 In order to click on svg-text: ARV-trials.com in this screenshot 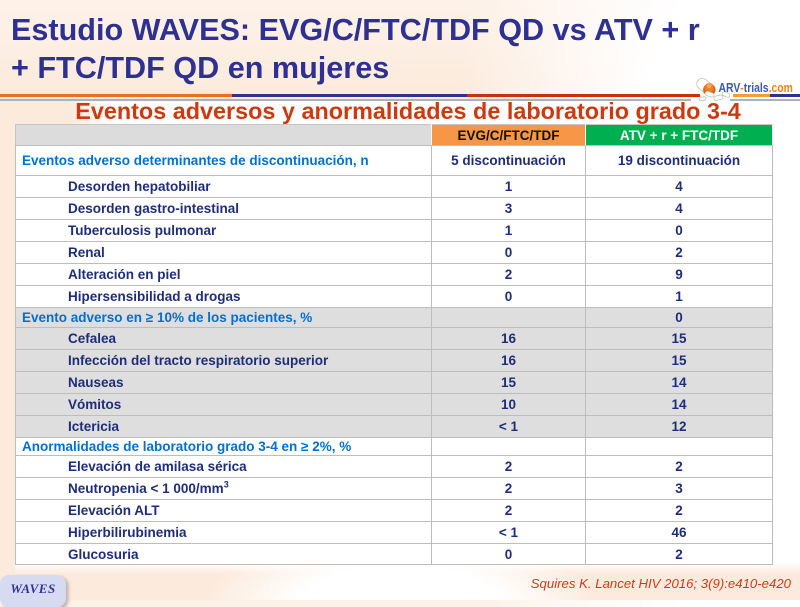, I will do `click(756, 88)`.